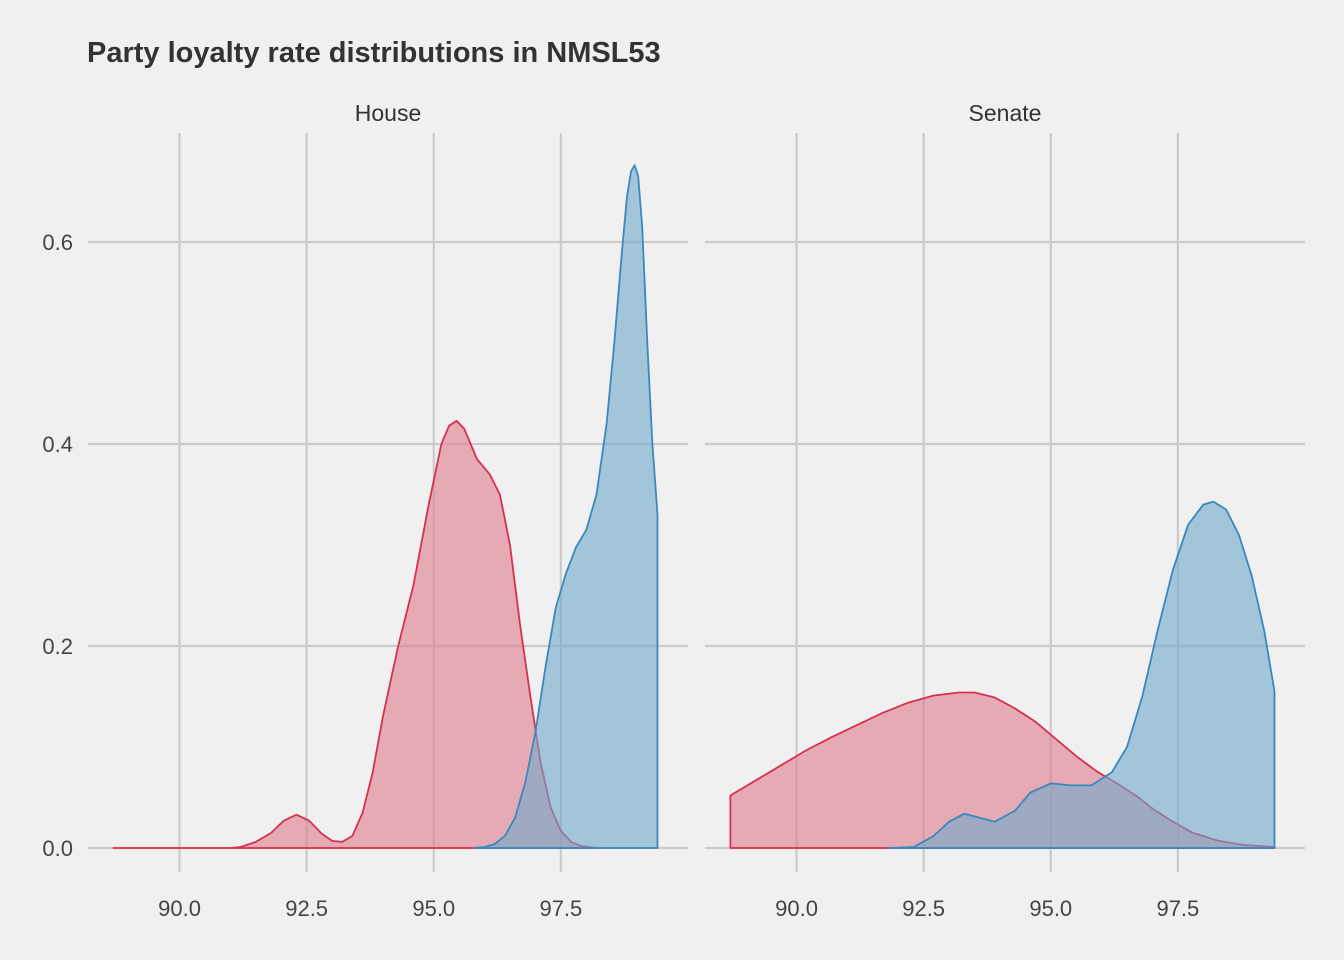  Describe the element at coordinates (57, 646) in the screenshot. I see `y-tick-label: 0.2` at that location.